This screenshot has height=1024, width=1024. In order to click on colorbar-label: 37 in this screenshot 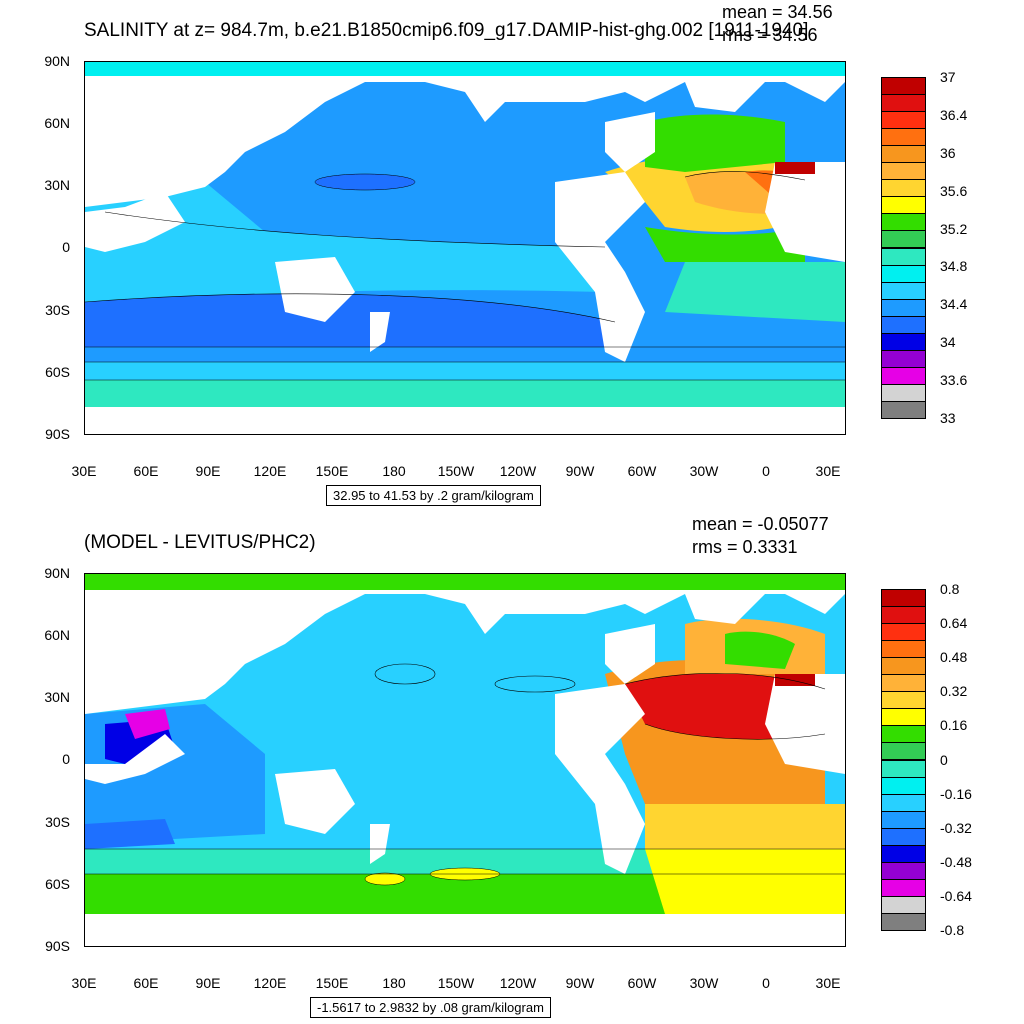, I will do `click(948, 77)`.